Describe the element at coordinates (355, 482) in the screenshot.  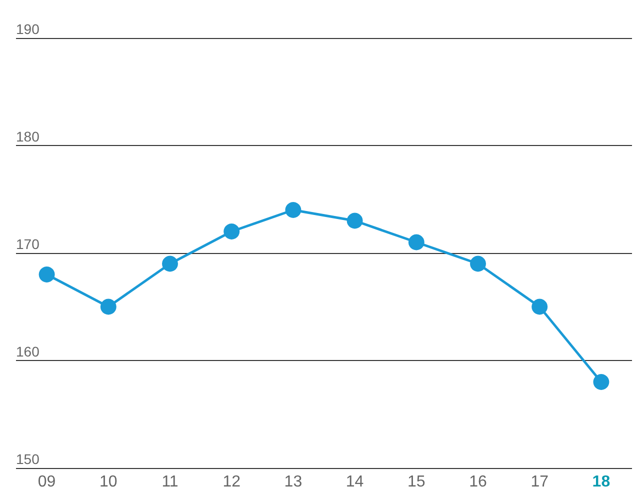
I see `x-tick-label: 14` at that location.